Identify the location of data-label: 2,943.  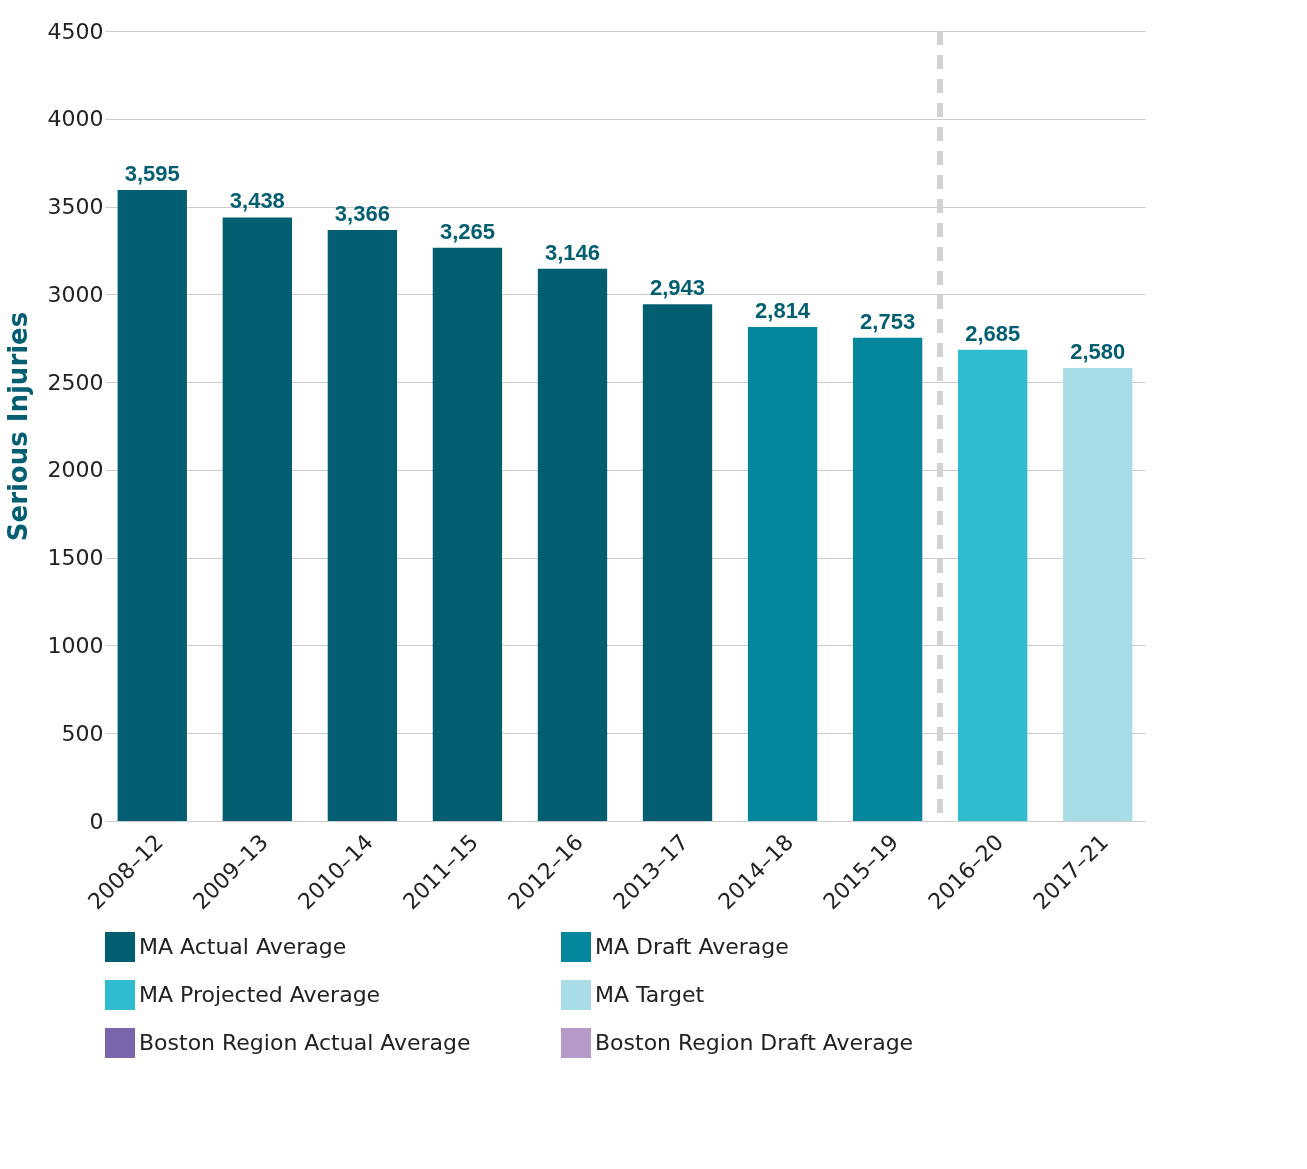
(677, 288).